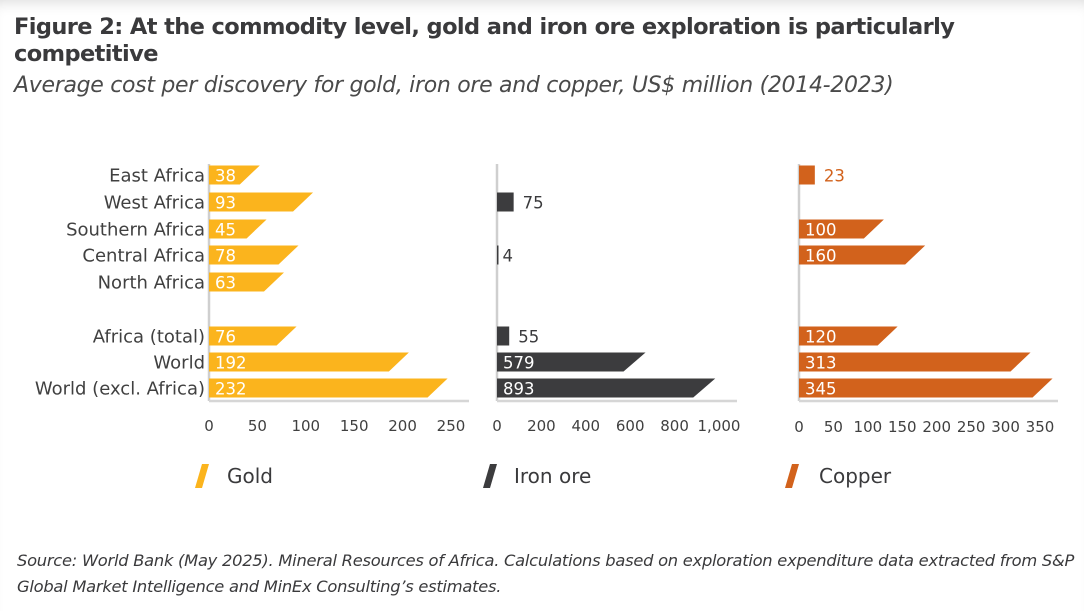  What do you see at coordinates (1040, 427) in the screenshot?
I see `x-tick-label: 350` at bounding box center [1040, 427].